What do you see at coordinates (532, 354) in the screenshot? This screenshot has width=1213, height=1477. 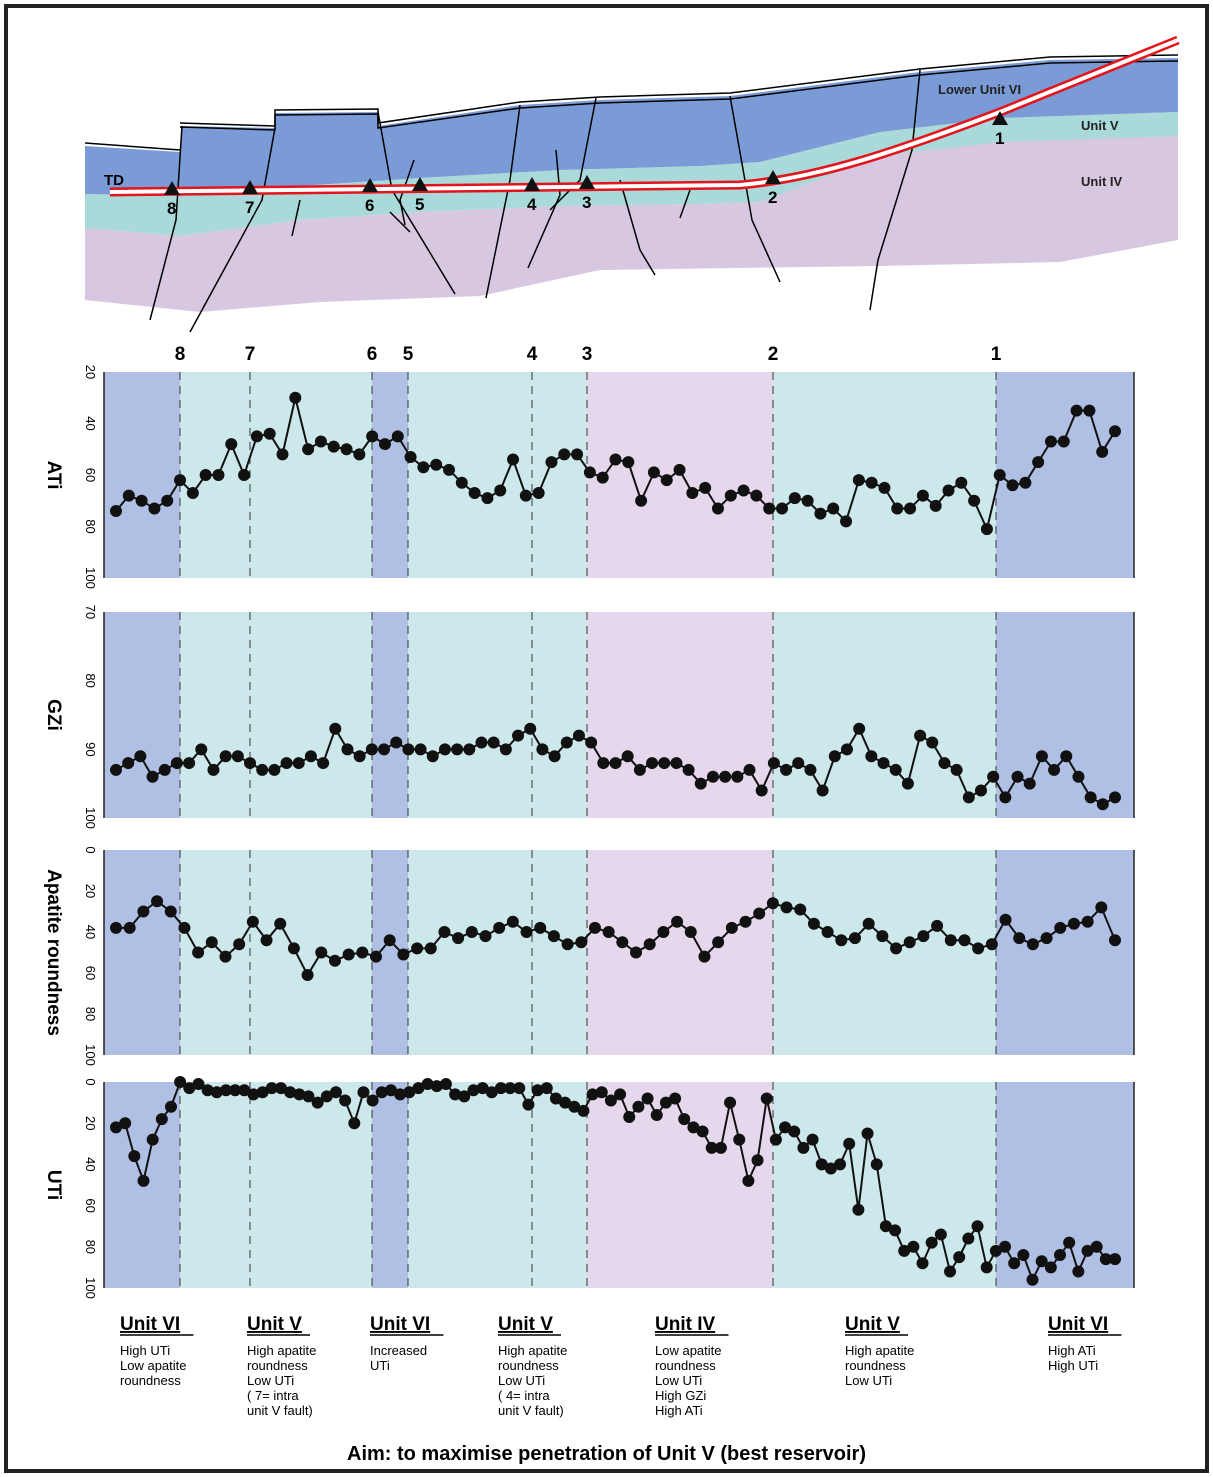 I see `marker-number: 4` at bounding box center [532, 354].